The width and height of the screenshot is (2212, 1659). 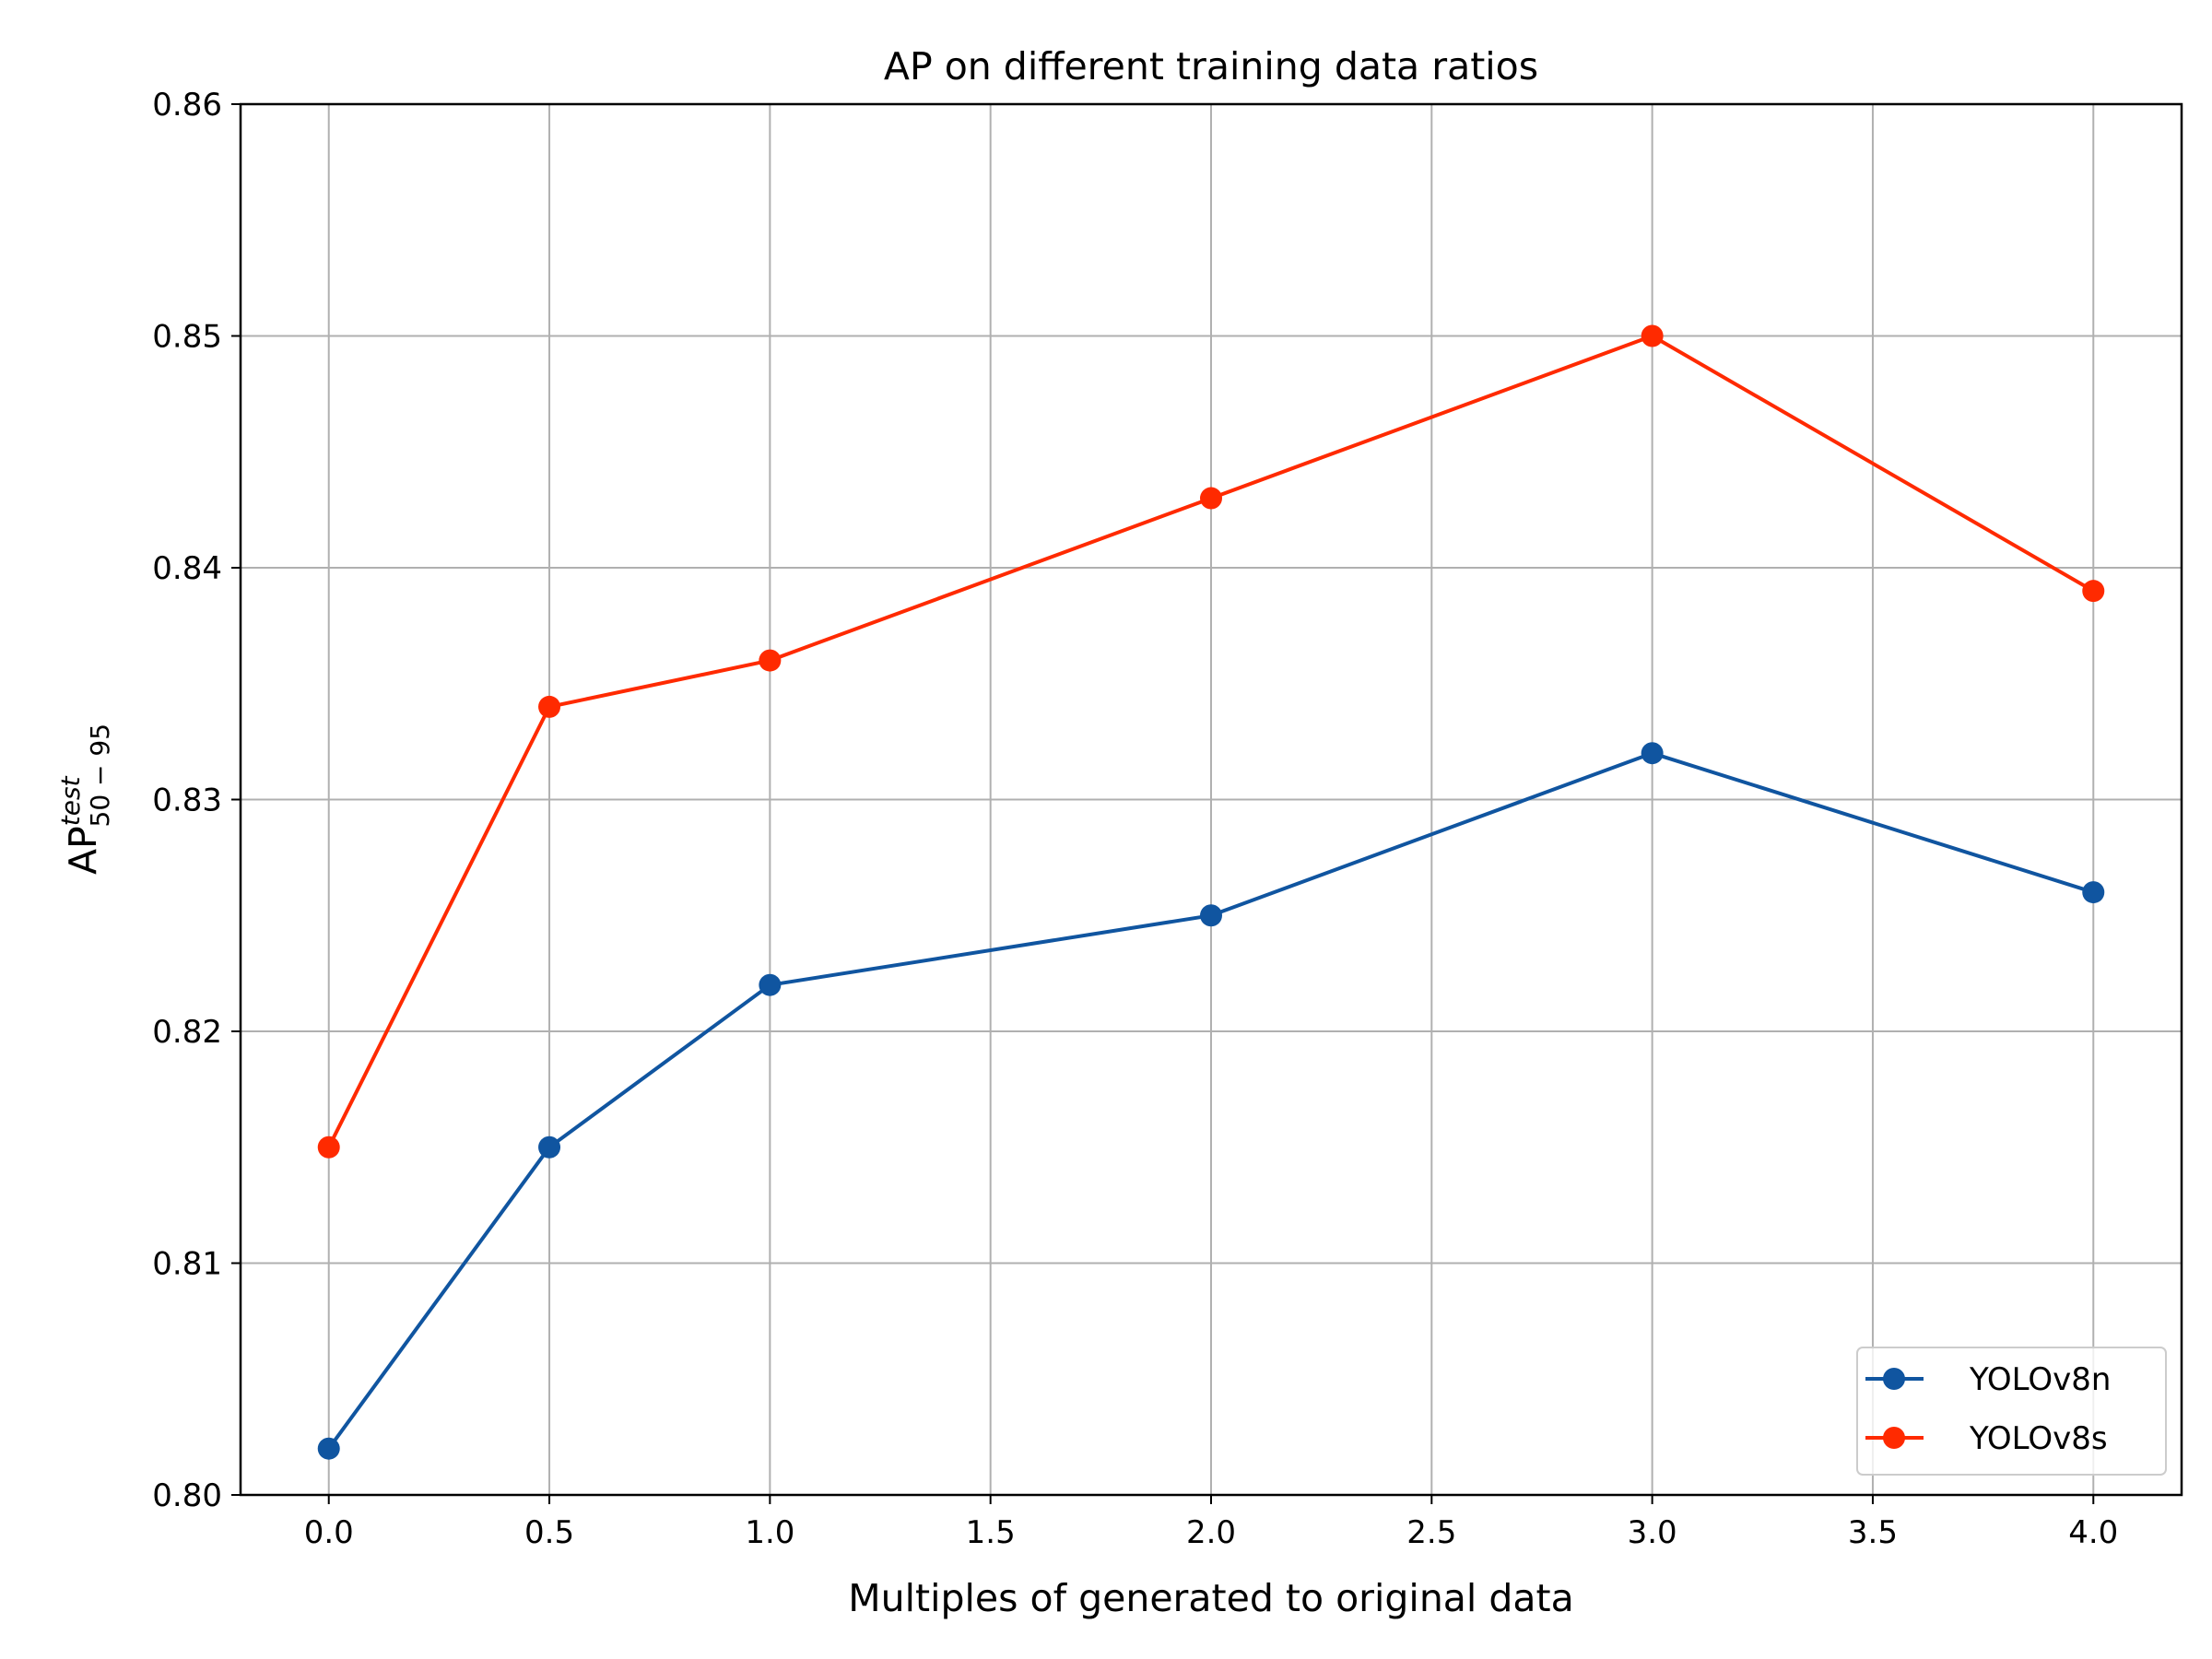 What do you see at coordinates (1210, 1598) in the screenshot?
I see `x-axis-label: Multiples of generated to original data` at bounding box center [1210, 1598].